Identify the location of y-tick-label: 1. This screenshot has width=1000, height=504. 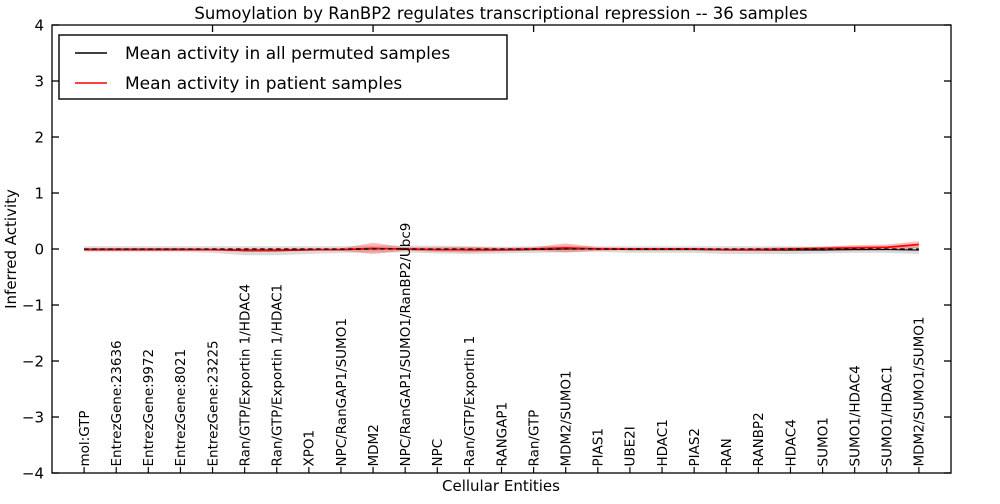
(39, 194).